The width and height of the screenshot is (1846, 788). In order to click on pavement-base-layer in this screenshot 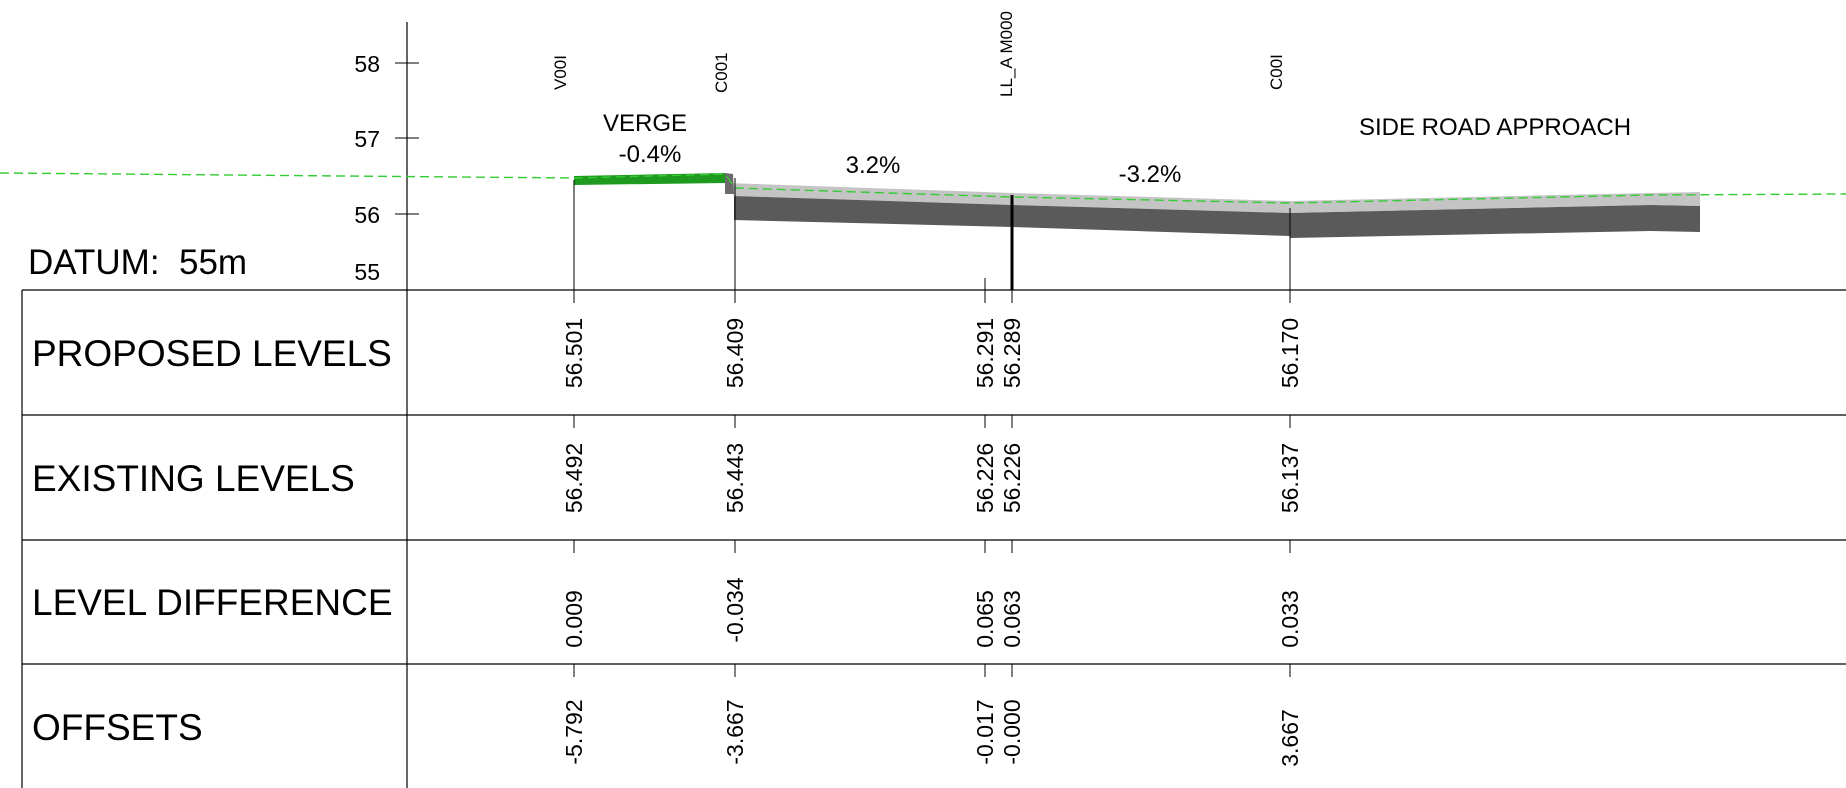, I will do `click(1217, 217)`.